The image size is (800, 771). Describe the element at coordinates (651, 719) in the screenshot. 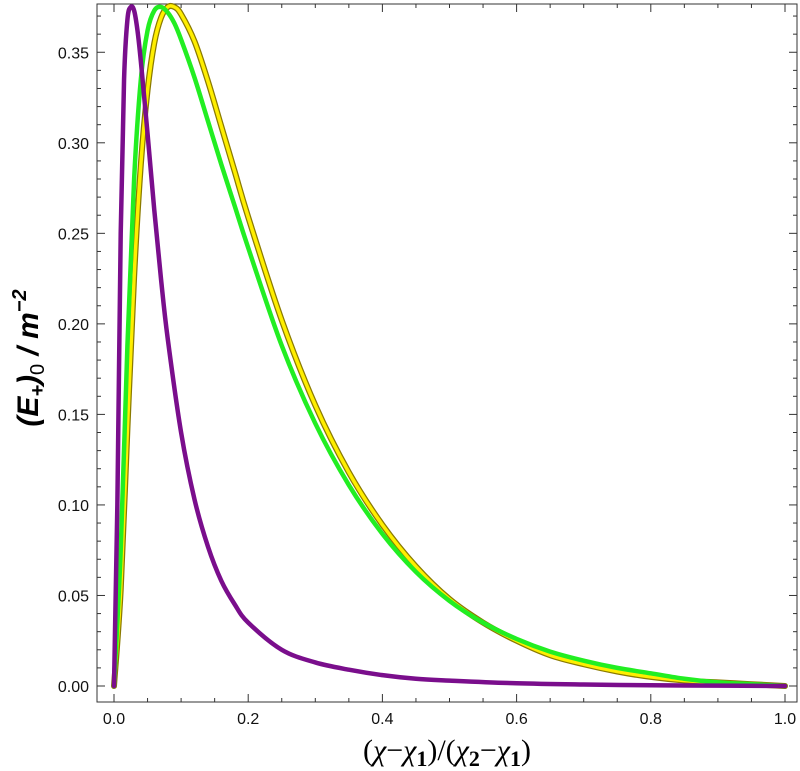

I see `x-tick-label: 0.8` at that location.